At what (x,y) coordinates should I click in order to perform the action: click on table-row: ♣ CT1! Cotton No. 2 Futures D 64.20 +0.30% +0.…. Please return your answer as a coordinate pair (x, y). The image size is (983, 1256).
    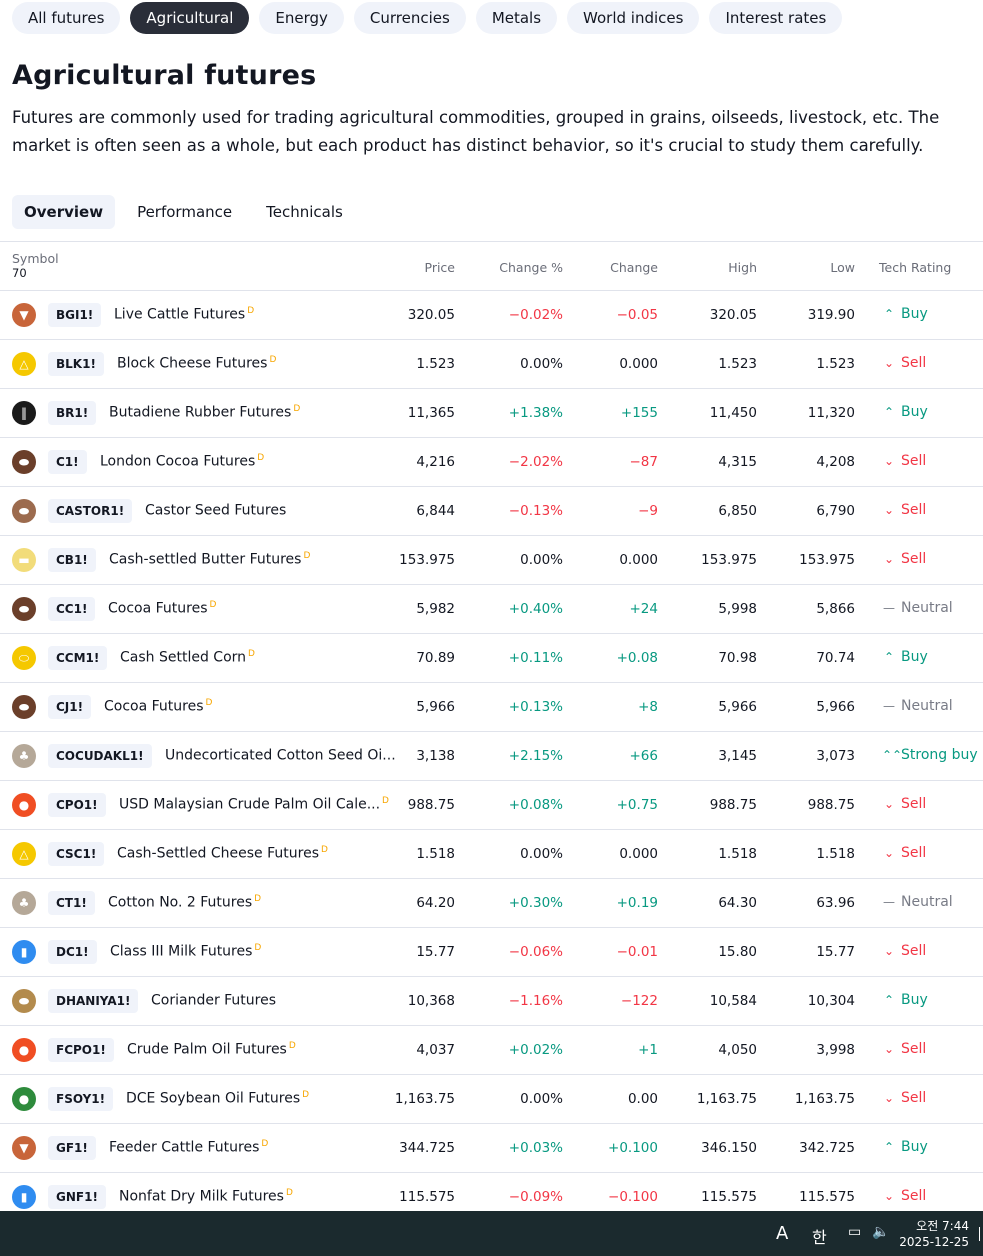
    Looking at the image, I should click on (491, 903).